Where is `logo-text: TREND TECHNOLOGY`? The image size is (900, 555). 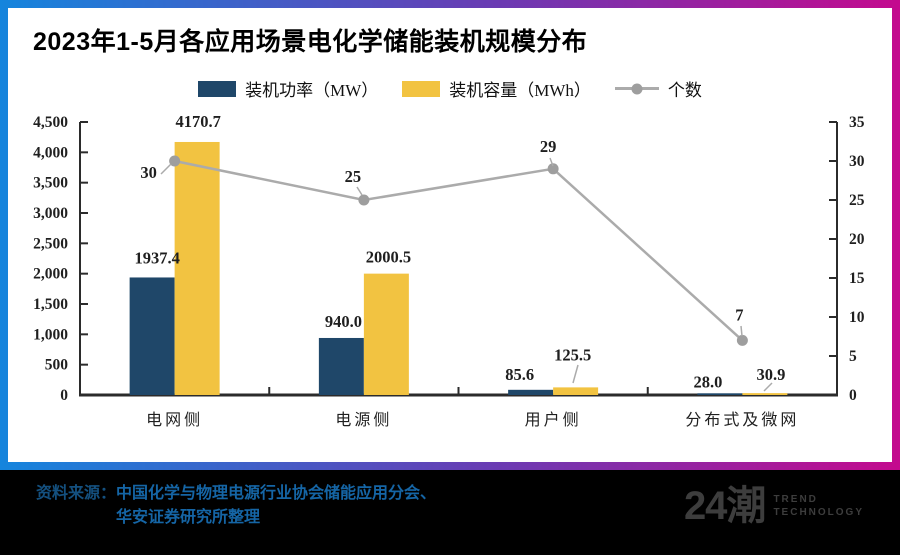 logo-text: TREND TECHNOLOGY is located at coordinates (818, 506).